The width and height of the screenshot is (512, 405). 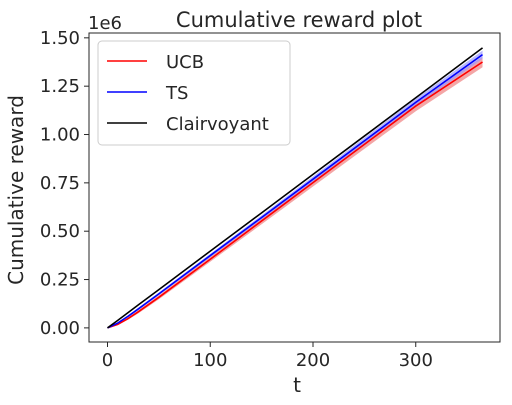 I want to click on y-tick-label: 1.00, so click(x=60, y=135).